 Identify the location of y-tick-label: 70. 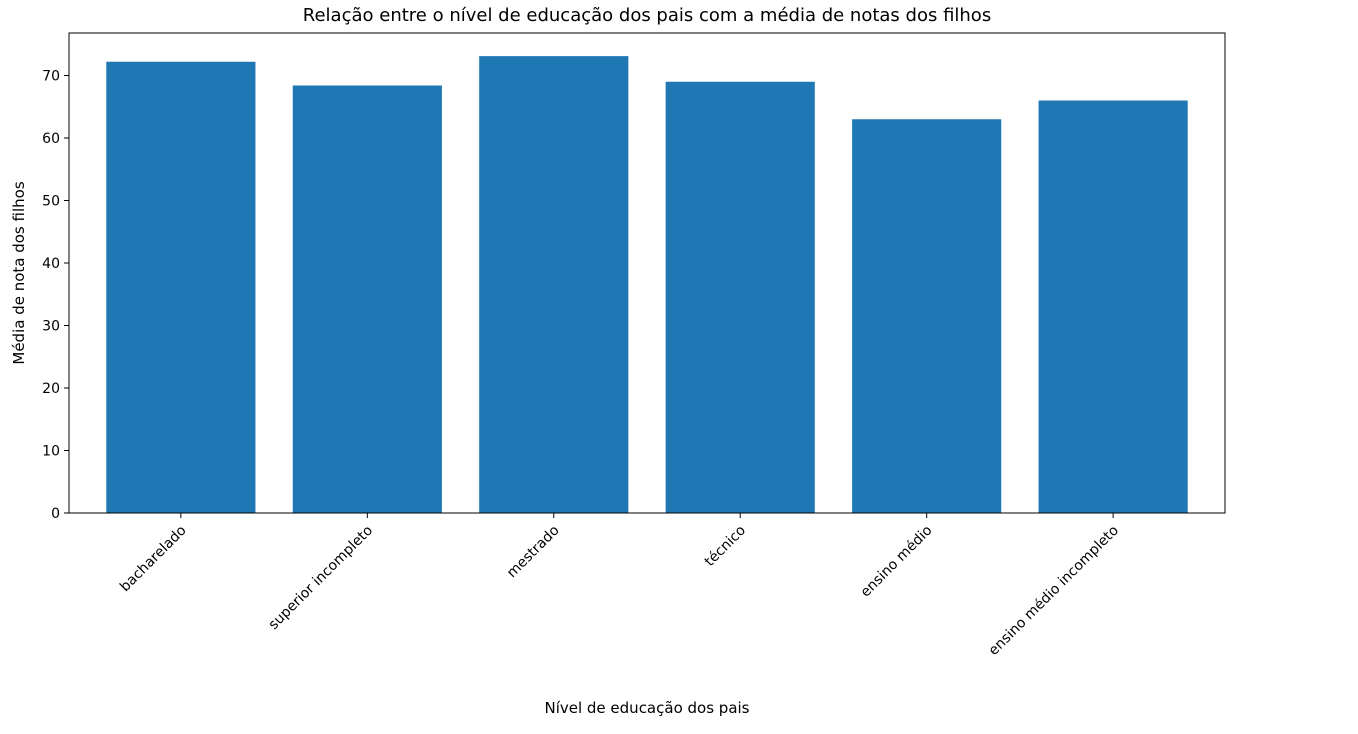
(51, 77).